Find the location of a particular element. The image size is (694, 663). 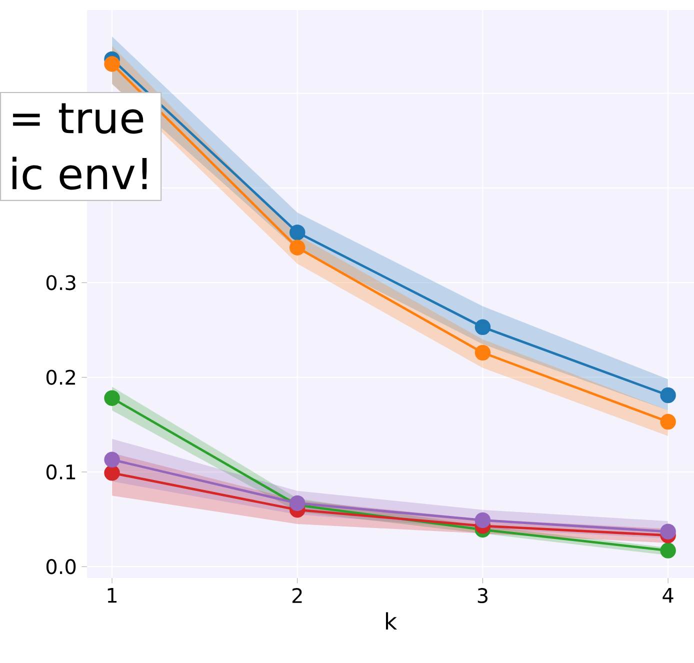

y-tick-label: 0.1 is located at coordinates (61, 472).